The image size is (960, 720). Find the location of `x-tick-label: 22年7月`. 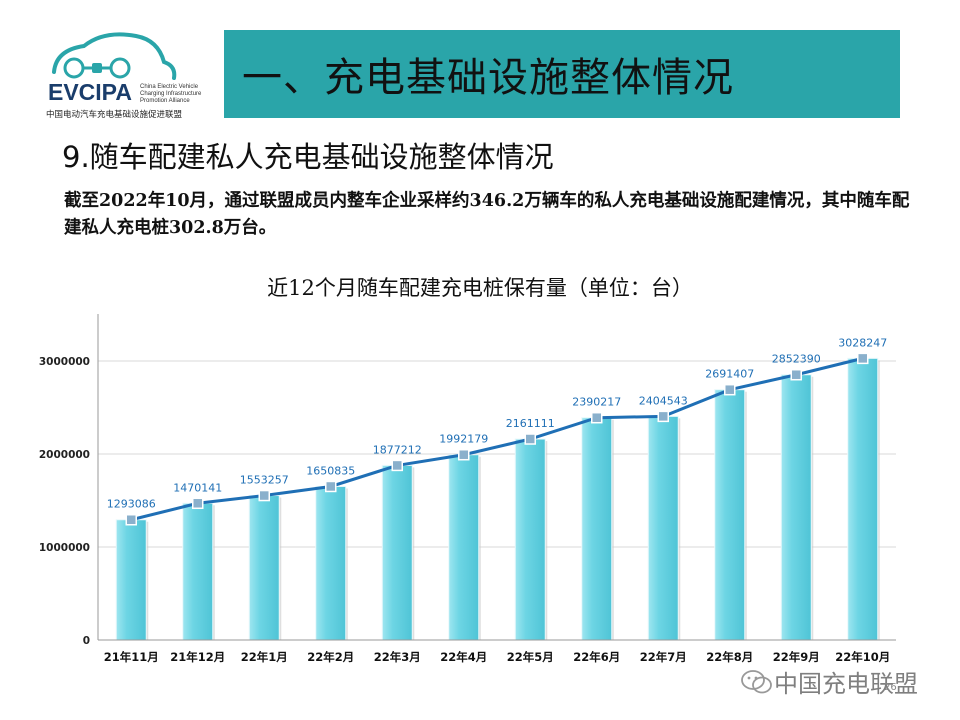

x-tick-label: 22年7月 is located at coordinates (663, 657).